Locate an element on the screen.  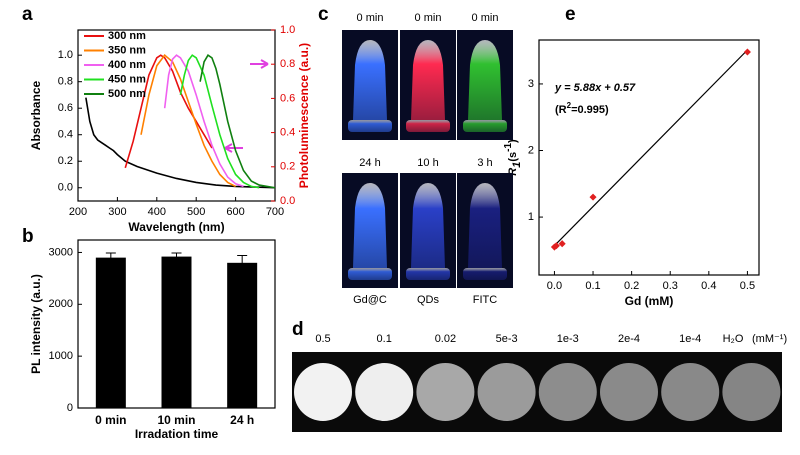
y-axis-label-part: ) is located at coordinates (513, 141).